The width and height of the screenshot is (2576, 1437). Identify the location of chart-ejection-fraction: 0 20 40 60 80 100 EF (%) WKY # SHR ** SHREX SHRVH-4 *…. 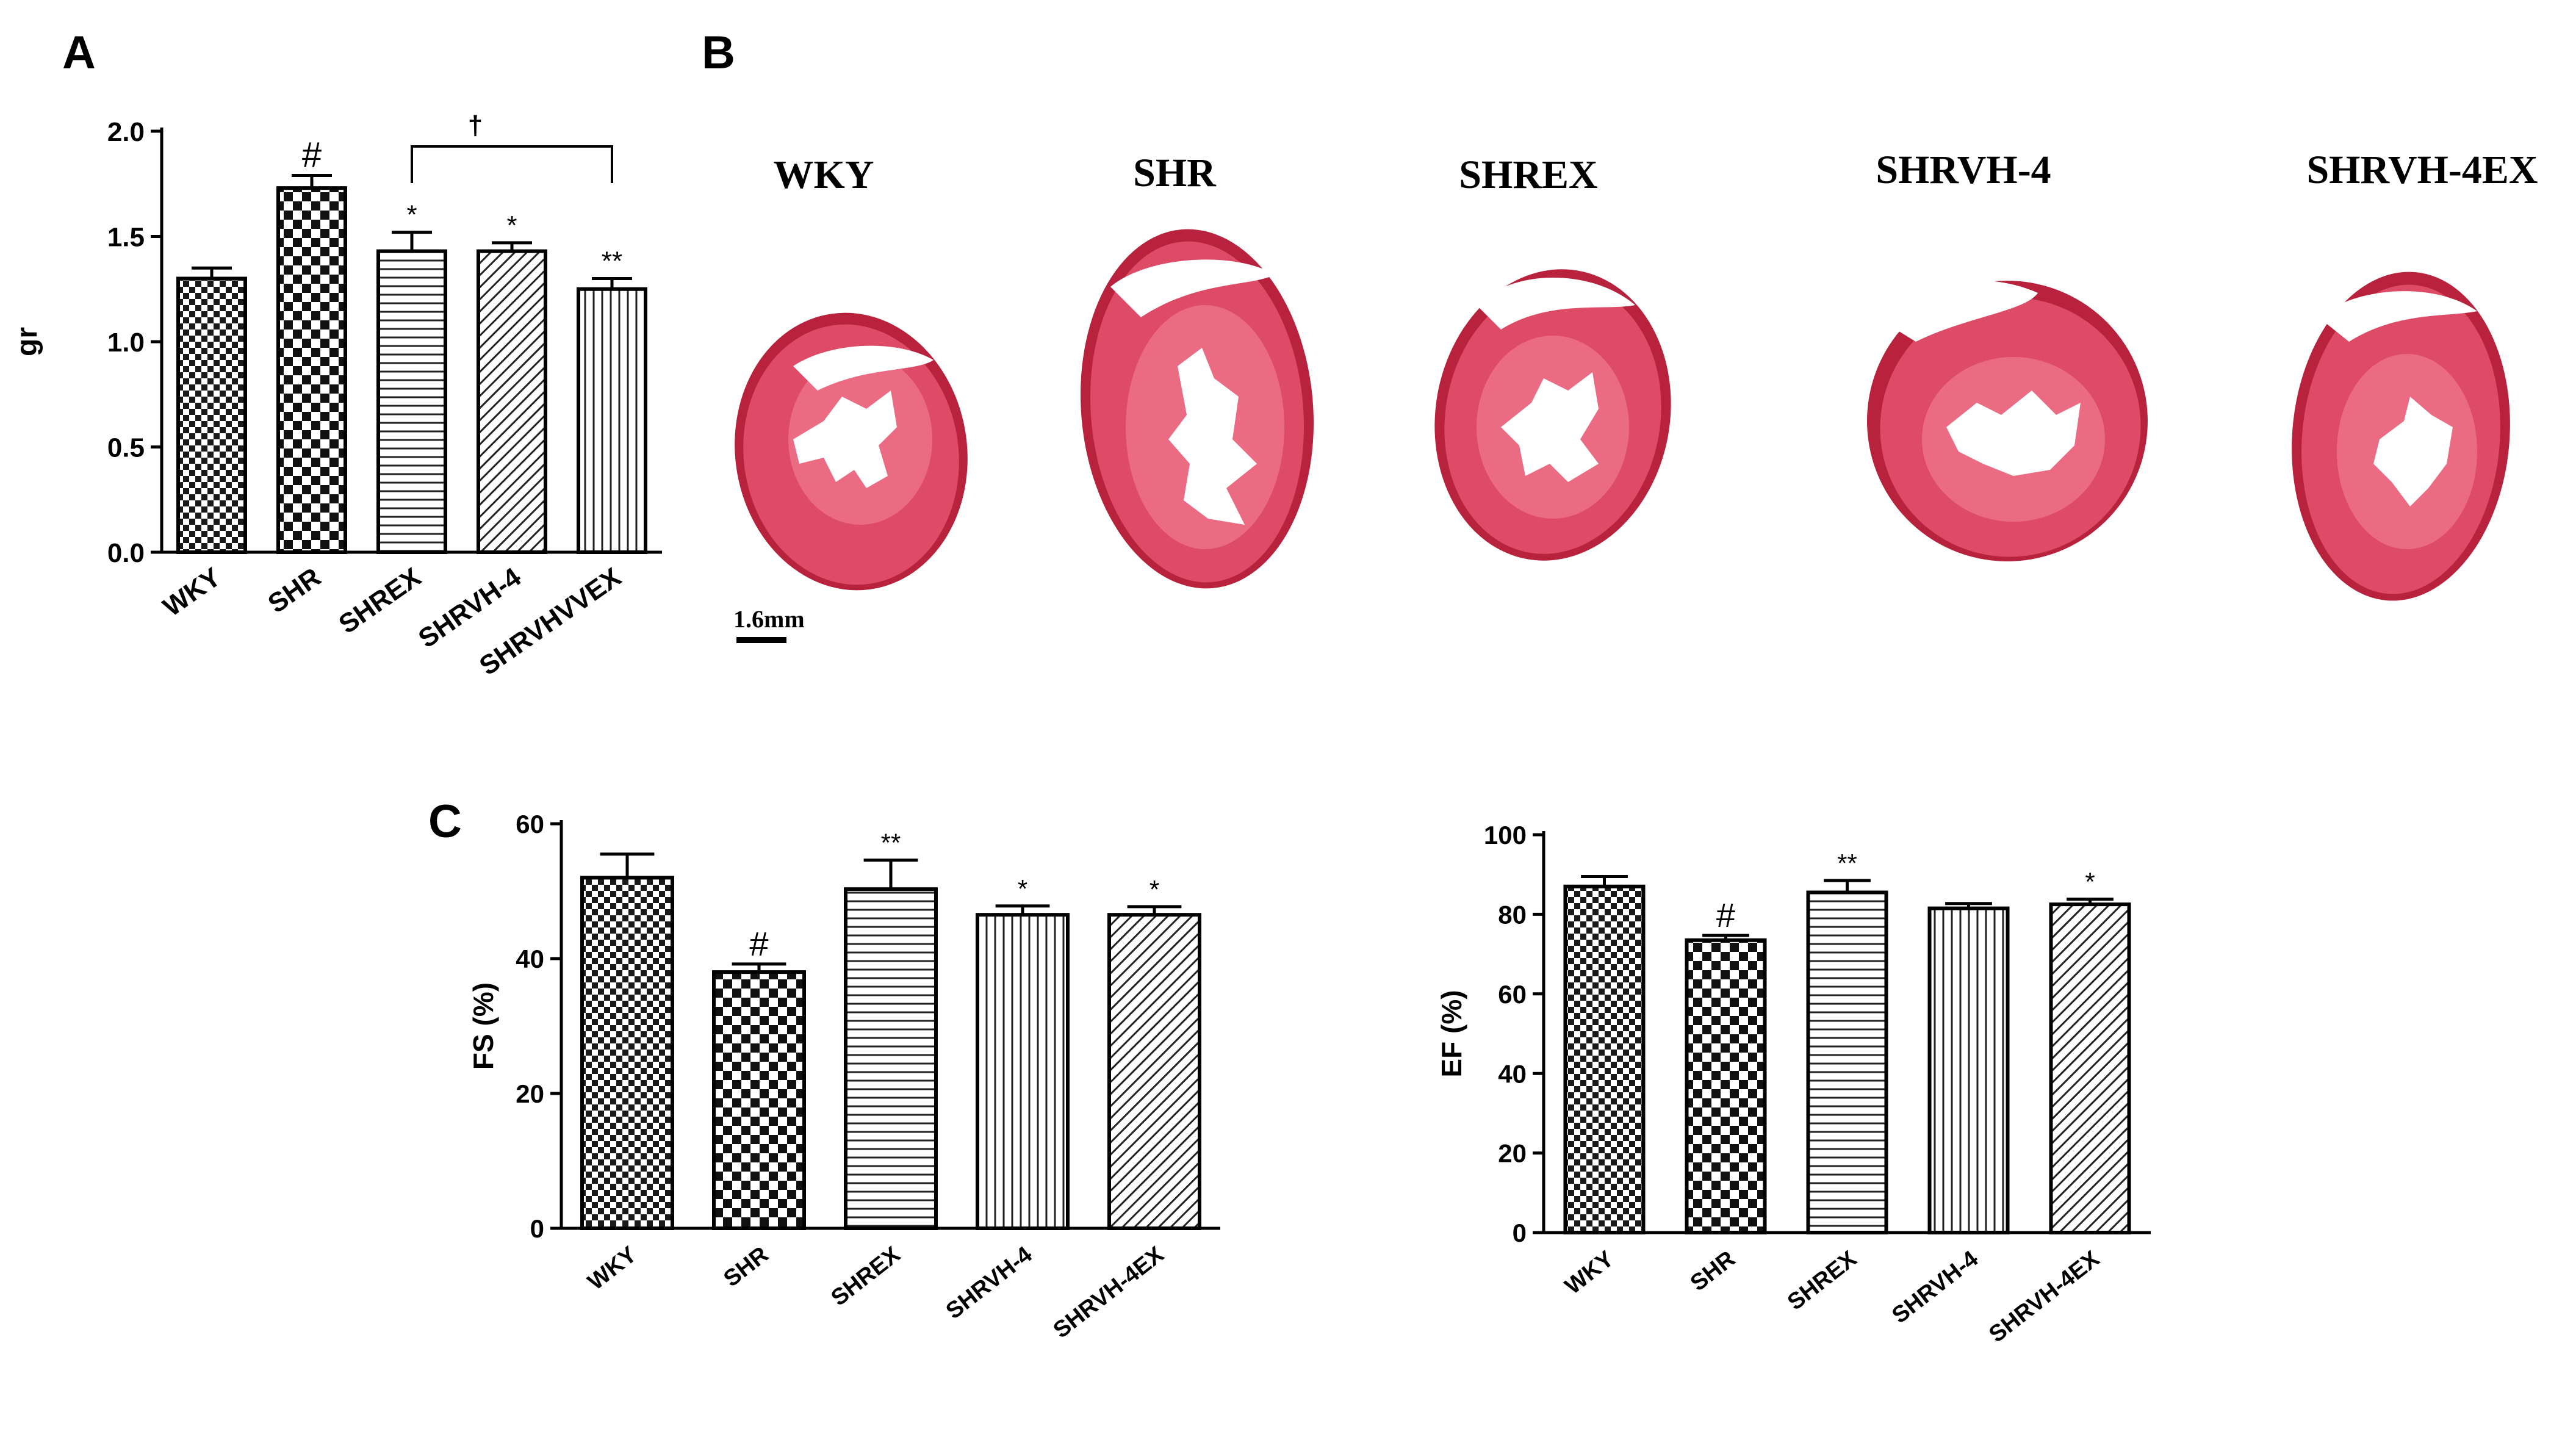
(1793, 1084).